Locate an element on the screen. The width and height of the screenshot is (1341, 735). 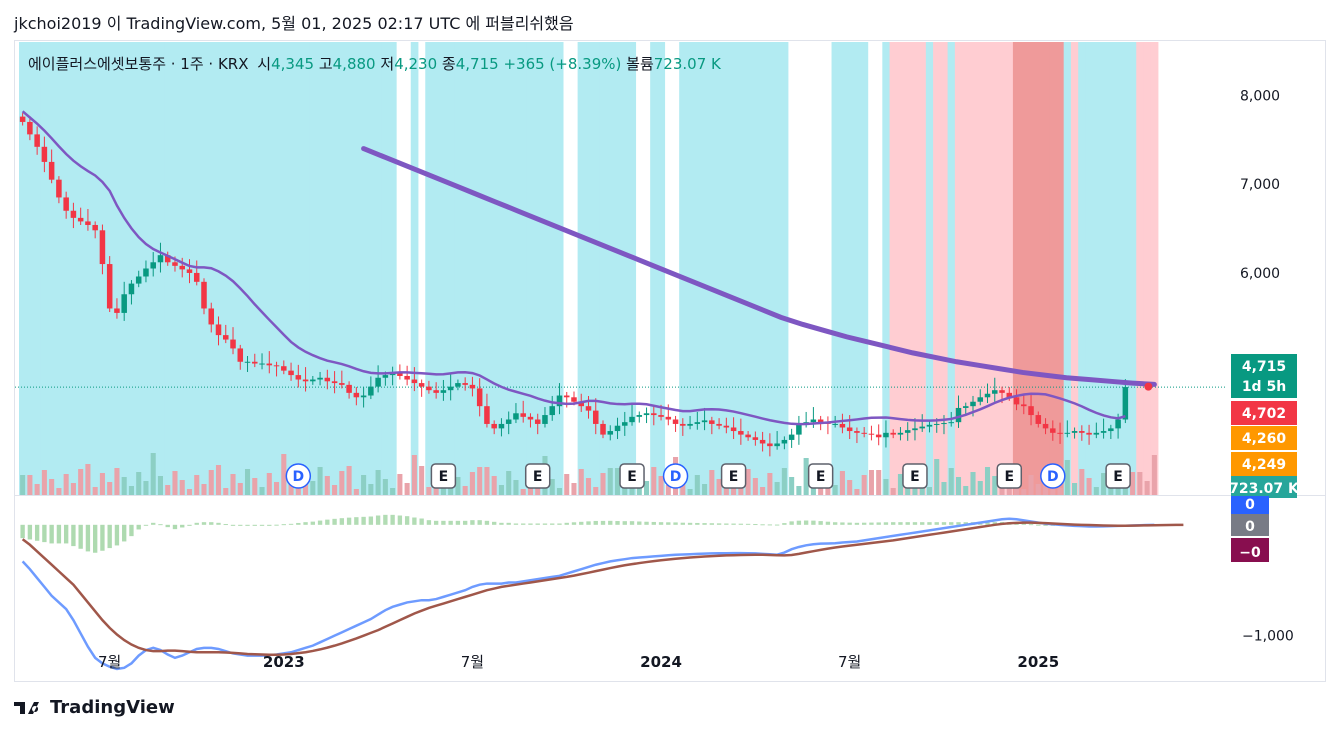
legend-symbol: 에이플러스에셋보통주 · 1주 · KRX is located at coordinates (138, 64).